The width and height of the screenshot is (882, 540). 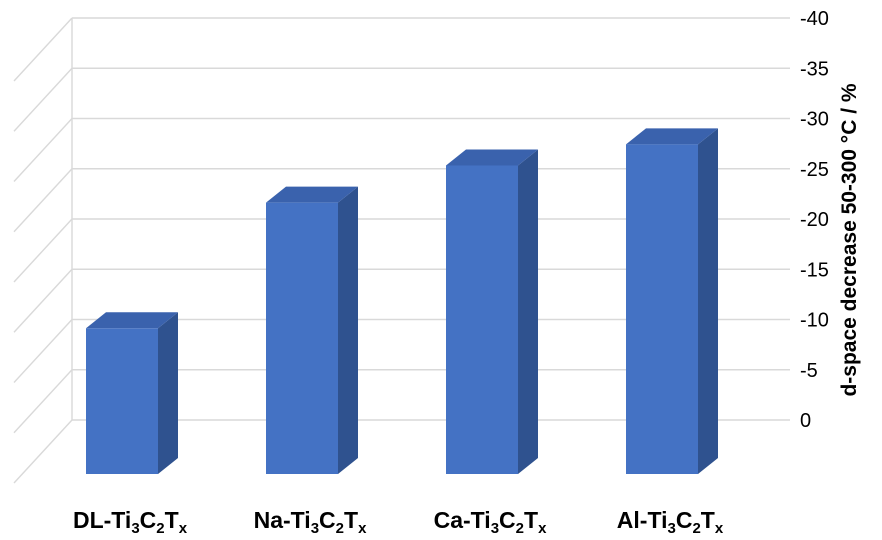 What do you see at coordinates (809, 371) in the screenshot?
I see `y-tick-label: -5` at bounding box center [809, 371].